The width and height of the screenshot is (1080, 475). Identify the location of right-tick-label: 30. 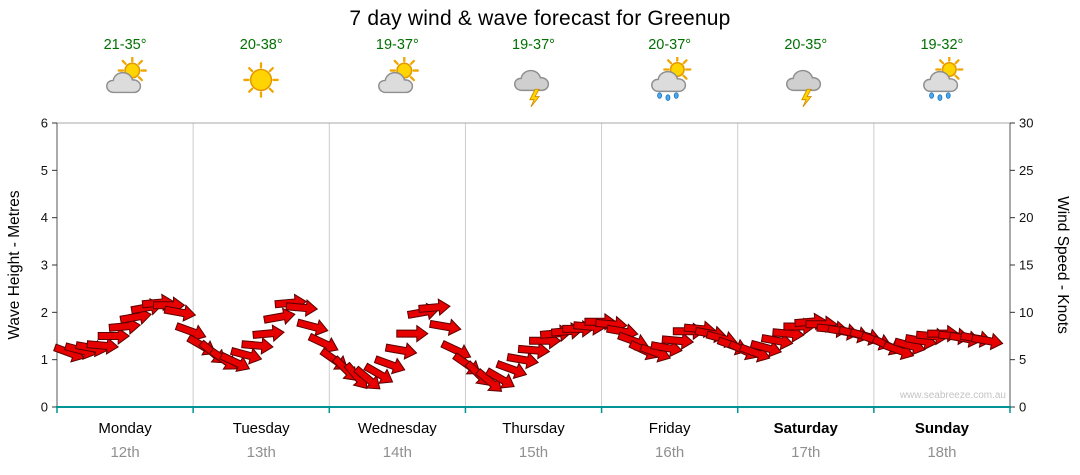
(1026, 123).